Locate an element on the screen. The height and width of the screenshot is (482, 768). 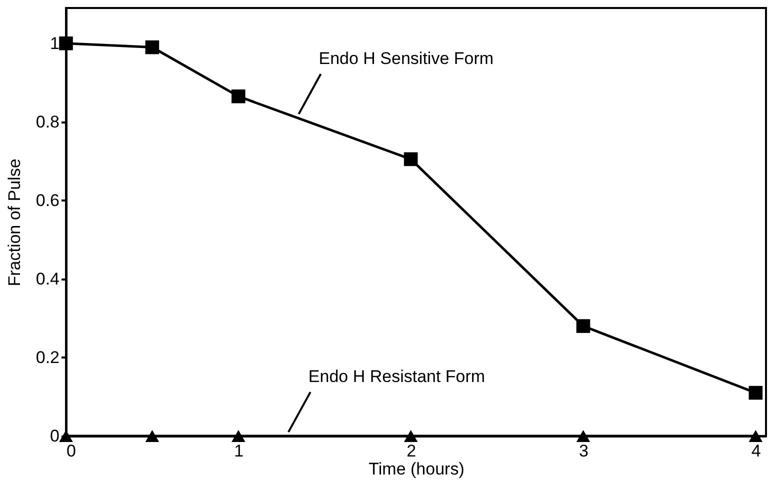
y-tick-label: 0.2 is located at coordinates (48, 357).